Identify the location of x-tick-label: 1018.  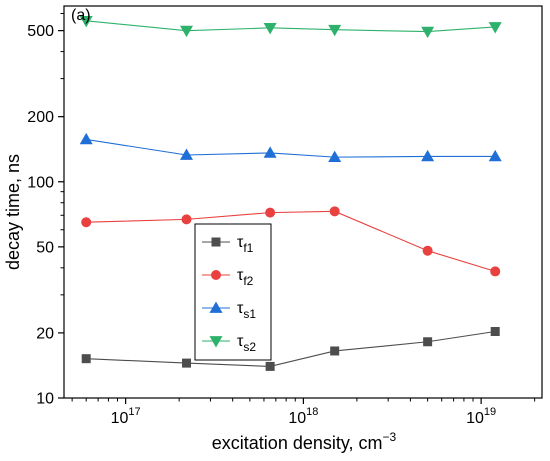
(303, 416).